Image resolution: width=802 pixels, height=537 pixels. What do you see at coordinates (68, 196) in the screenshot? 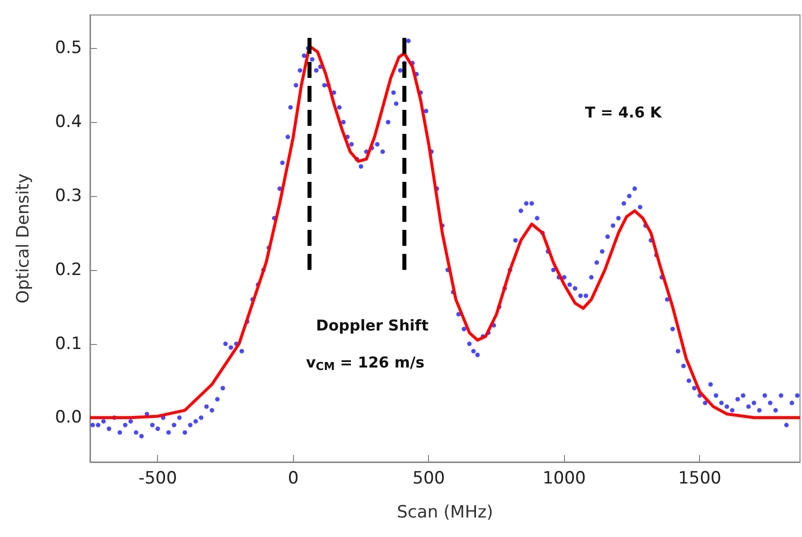
I see `y-tick-label: 0.3` at bounding box center [68, 196].